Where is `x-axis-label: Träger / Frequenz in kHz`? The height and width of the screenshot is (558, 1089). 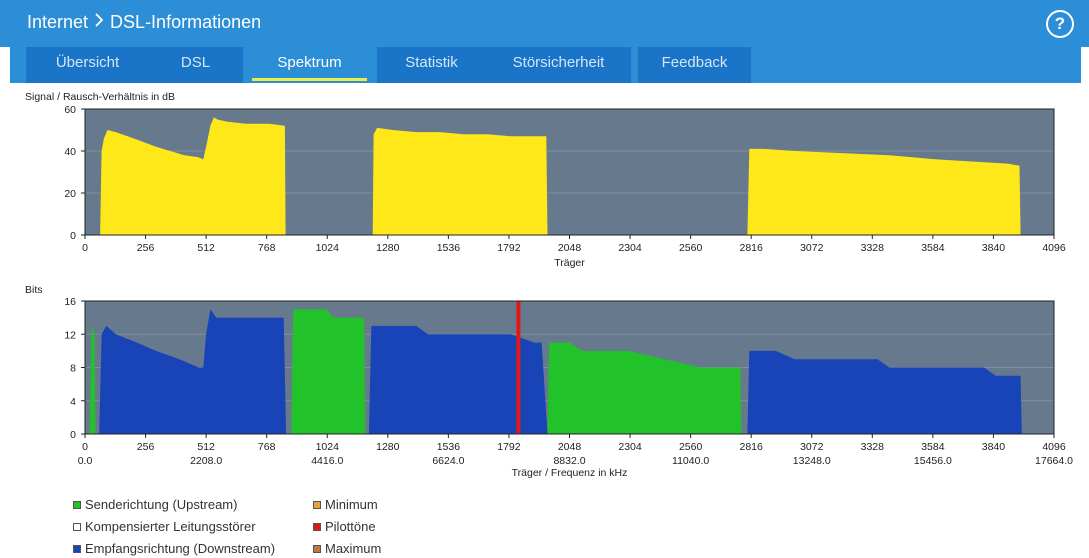
x-axis-label: Träger / Frequenz in kHz is located at coordinates (570, 473).